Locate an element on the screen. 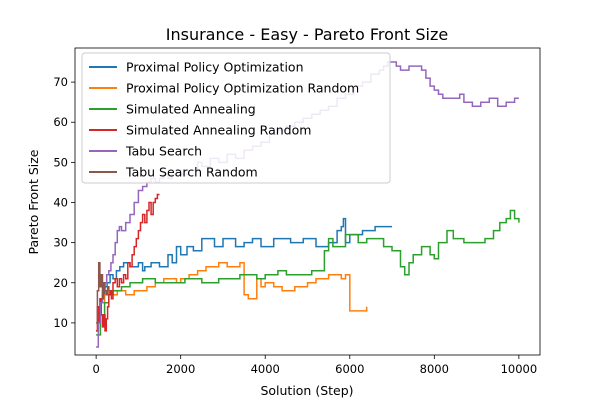 The image size is (600, 400). chart-title: Insurance - Easy - Pareto Front Size is located at coordinates (307, 34).